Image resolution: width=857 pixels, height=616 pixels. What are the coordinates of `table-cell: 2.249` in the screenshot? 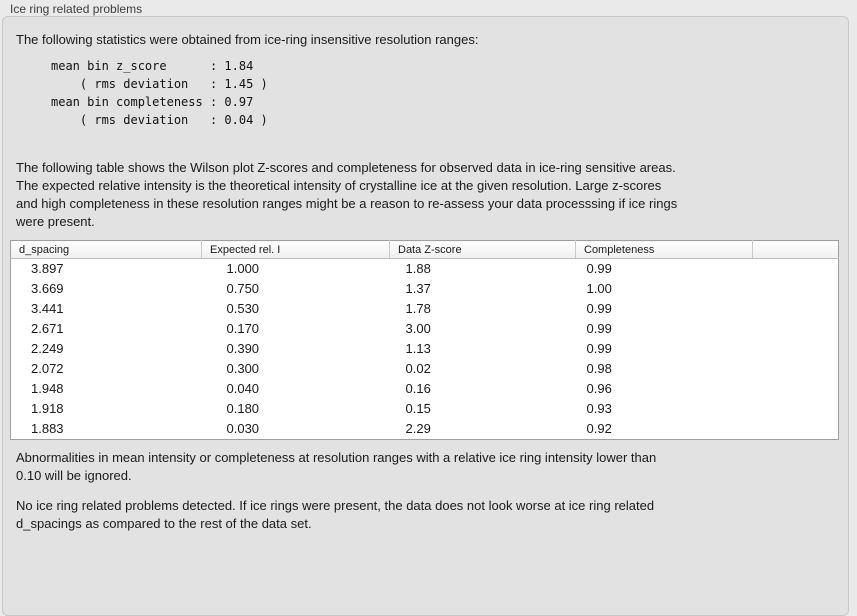 It's located at (47, 348).